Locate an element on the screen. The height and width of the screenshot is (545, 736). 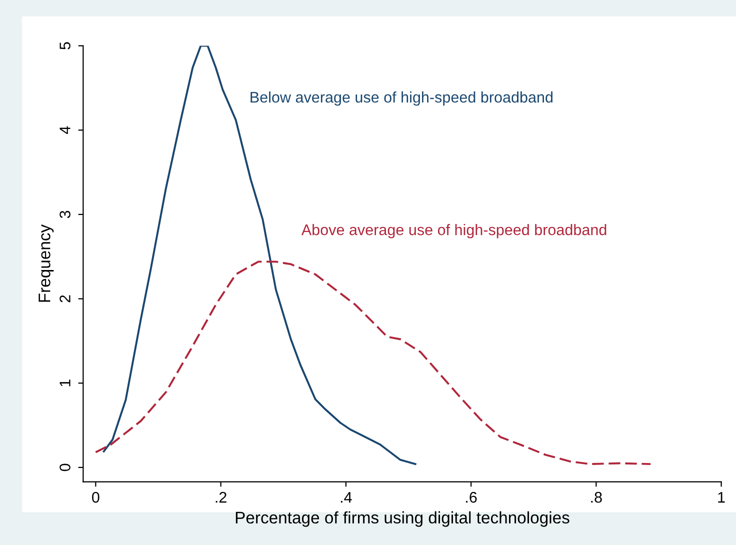
x-axis-title: Percentage of firms using digital technologies is located at coordinates (403, 519).